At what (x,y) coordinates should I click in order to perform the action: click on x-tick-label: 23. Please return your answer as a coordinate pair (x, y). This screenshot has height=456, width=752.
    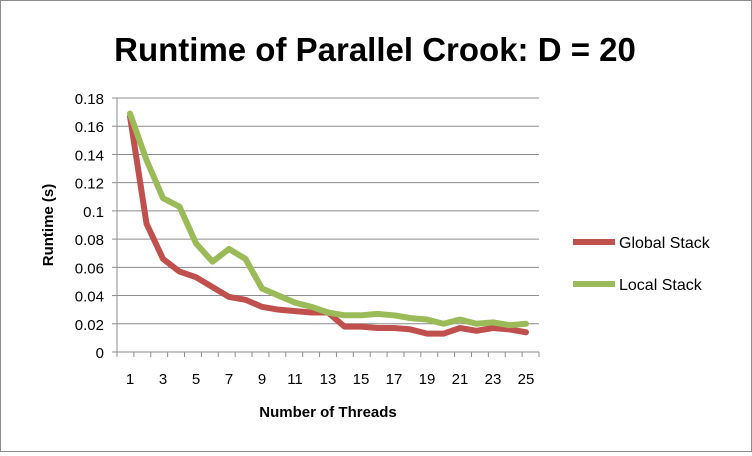
    Looking at the image, I should click on (493, 379).